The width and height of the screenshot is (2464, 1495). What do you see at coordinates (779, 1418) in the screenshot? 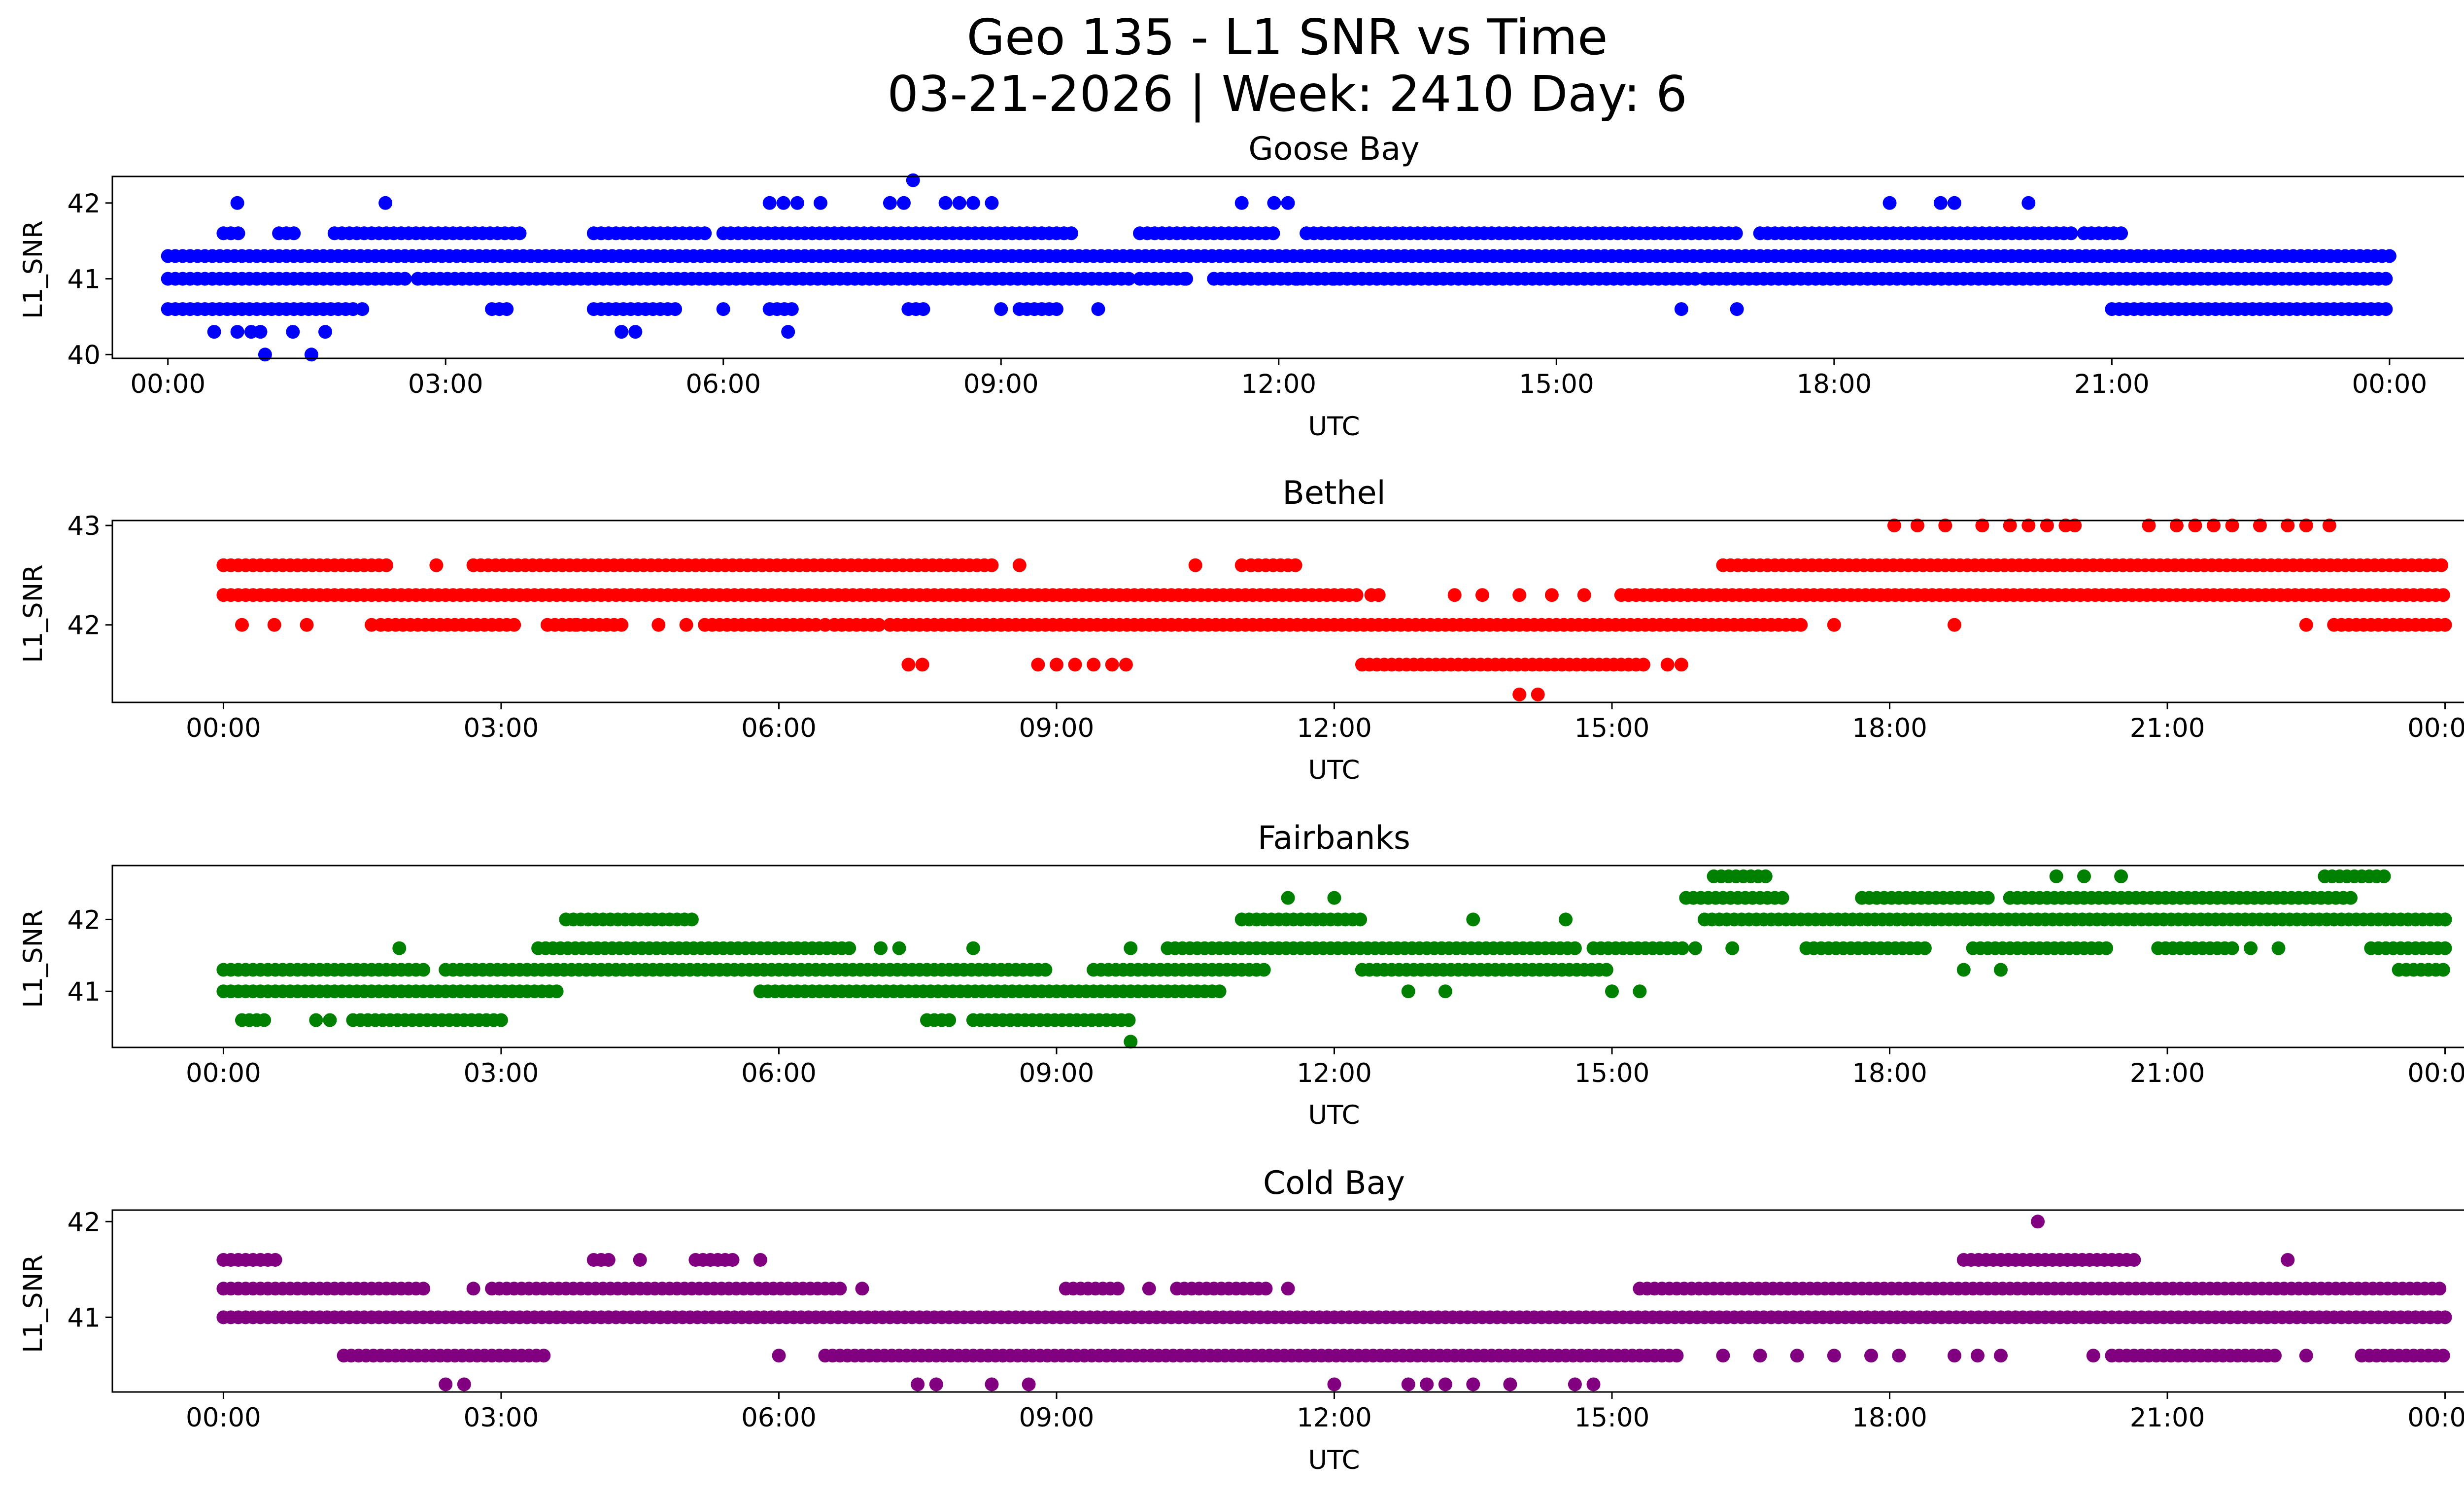
I see `cold-bay-x-tick-label: 06:00` at bounding box center [779, 1418].